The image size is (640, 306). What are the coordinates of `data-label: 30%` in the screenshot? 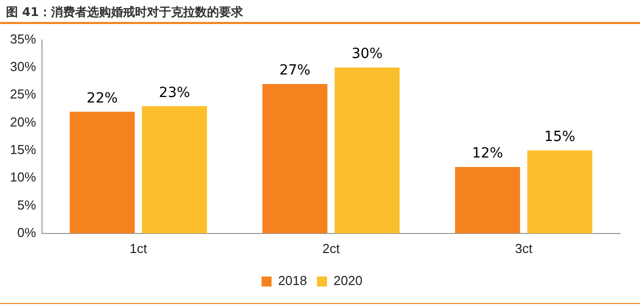 It's located at (367, 54).